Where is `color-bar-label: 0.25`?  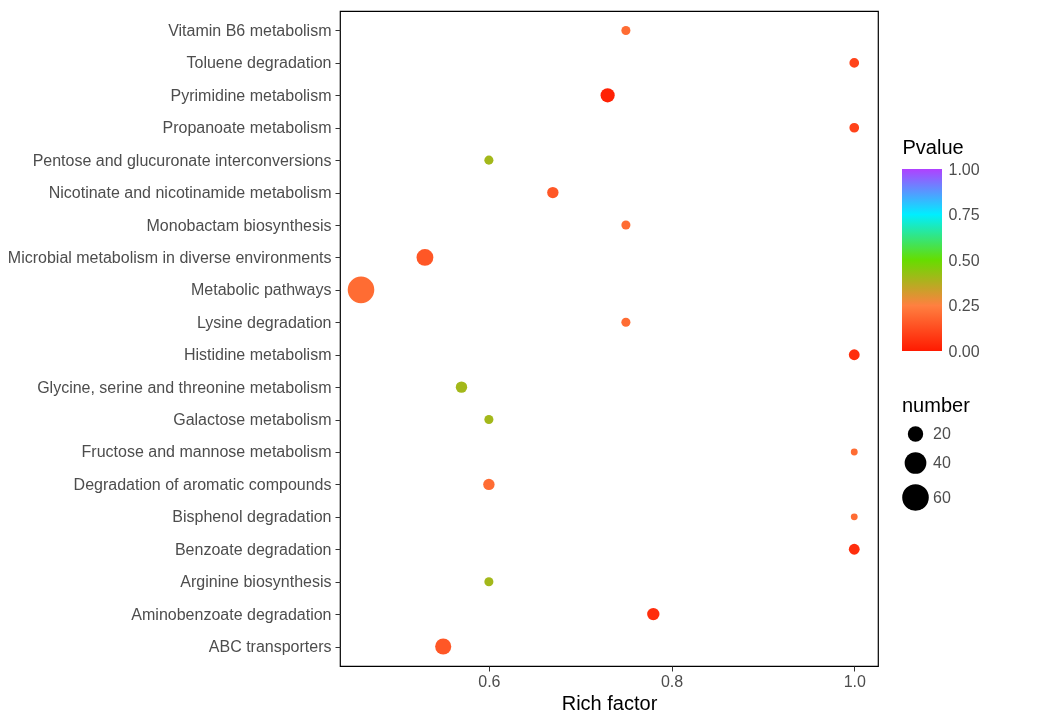 color-bar-label: 0.25 is located at coordinates (964, 305).